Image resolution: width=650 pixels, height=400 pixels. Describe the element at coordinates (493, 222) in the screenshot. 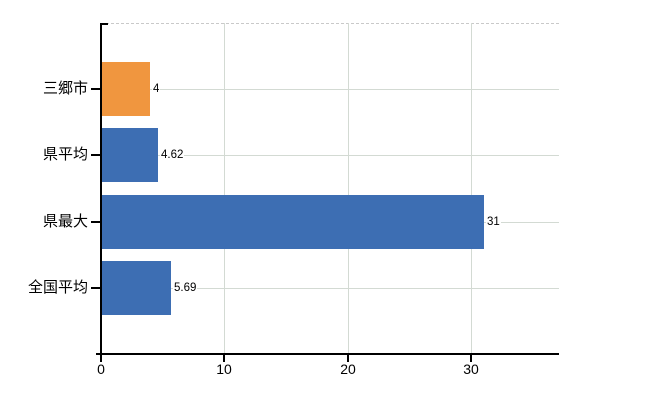

I see `bar-value-label: 31` at that location.